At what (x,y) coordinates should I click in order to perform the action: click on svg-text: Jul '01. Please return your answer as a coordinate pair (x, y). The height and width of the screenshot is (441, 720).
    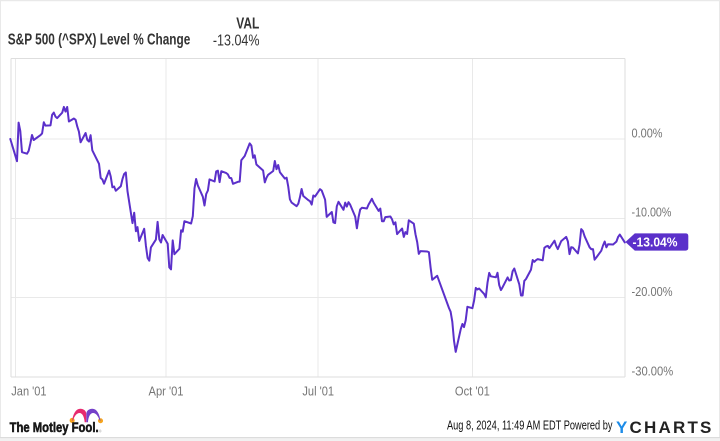
    Looking at the image, I should click on (318, 390).